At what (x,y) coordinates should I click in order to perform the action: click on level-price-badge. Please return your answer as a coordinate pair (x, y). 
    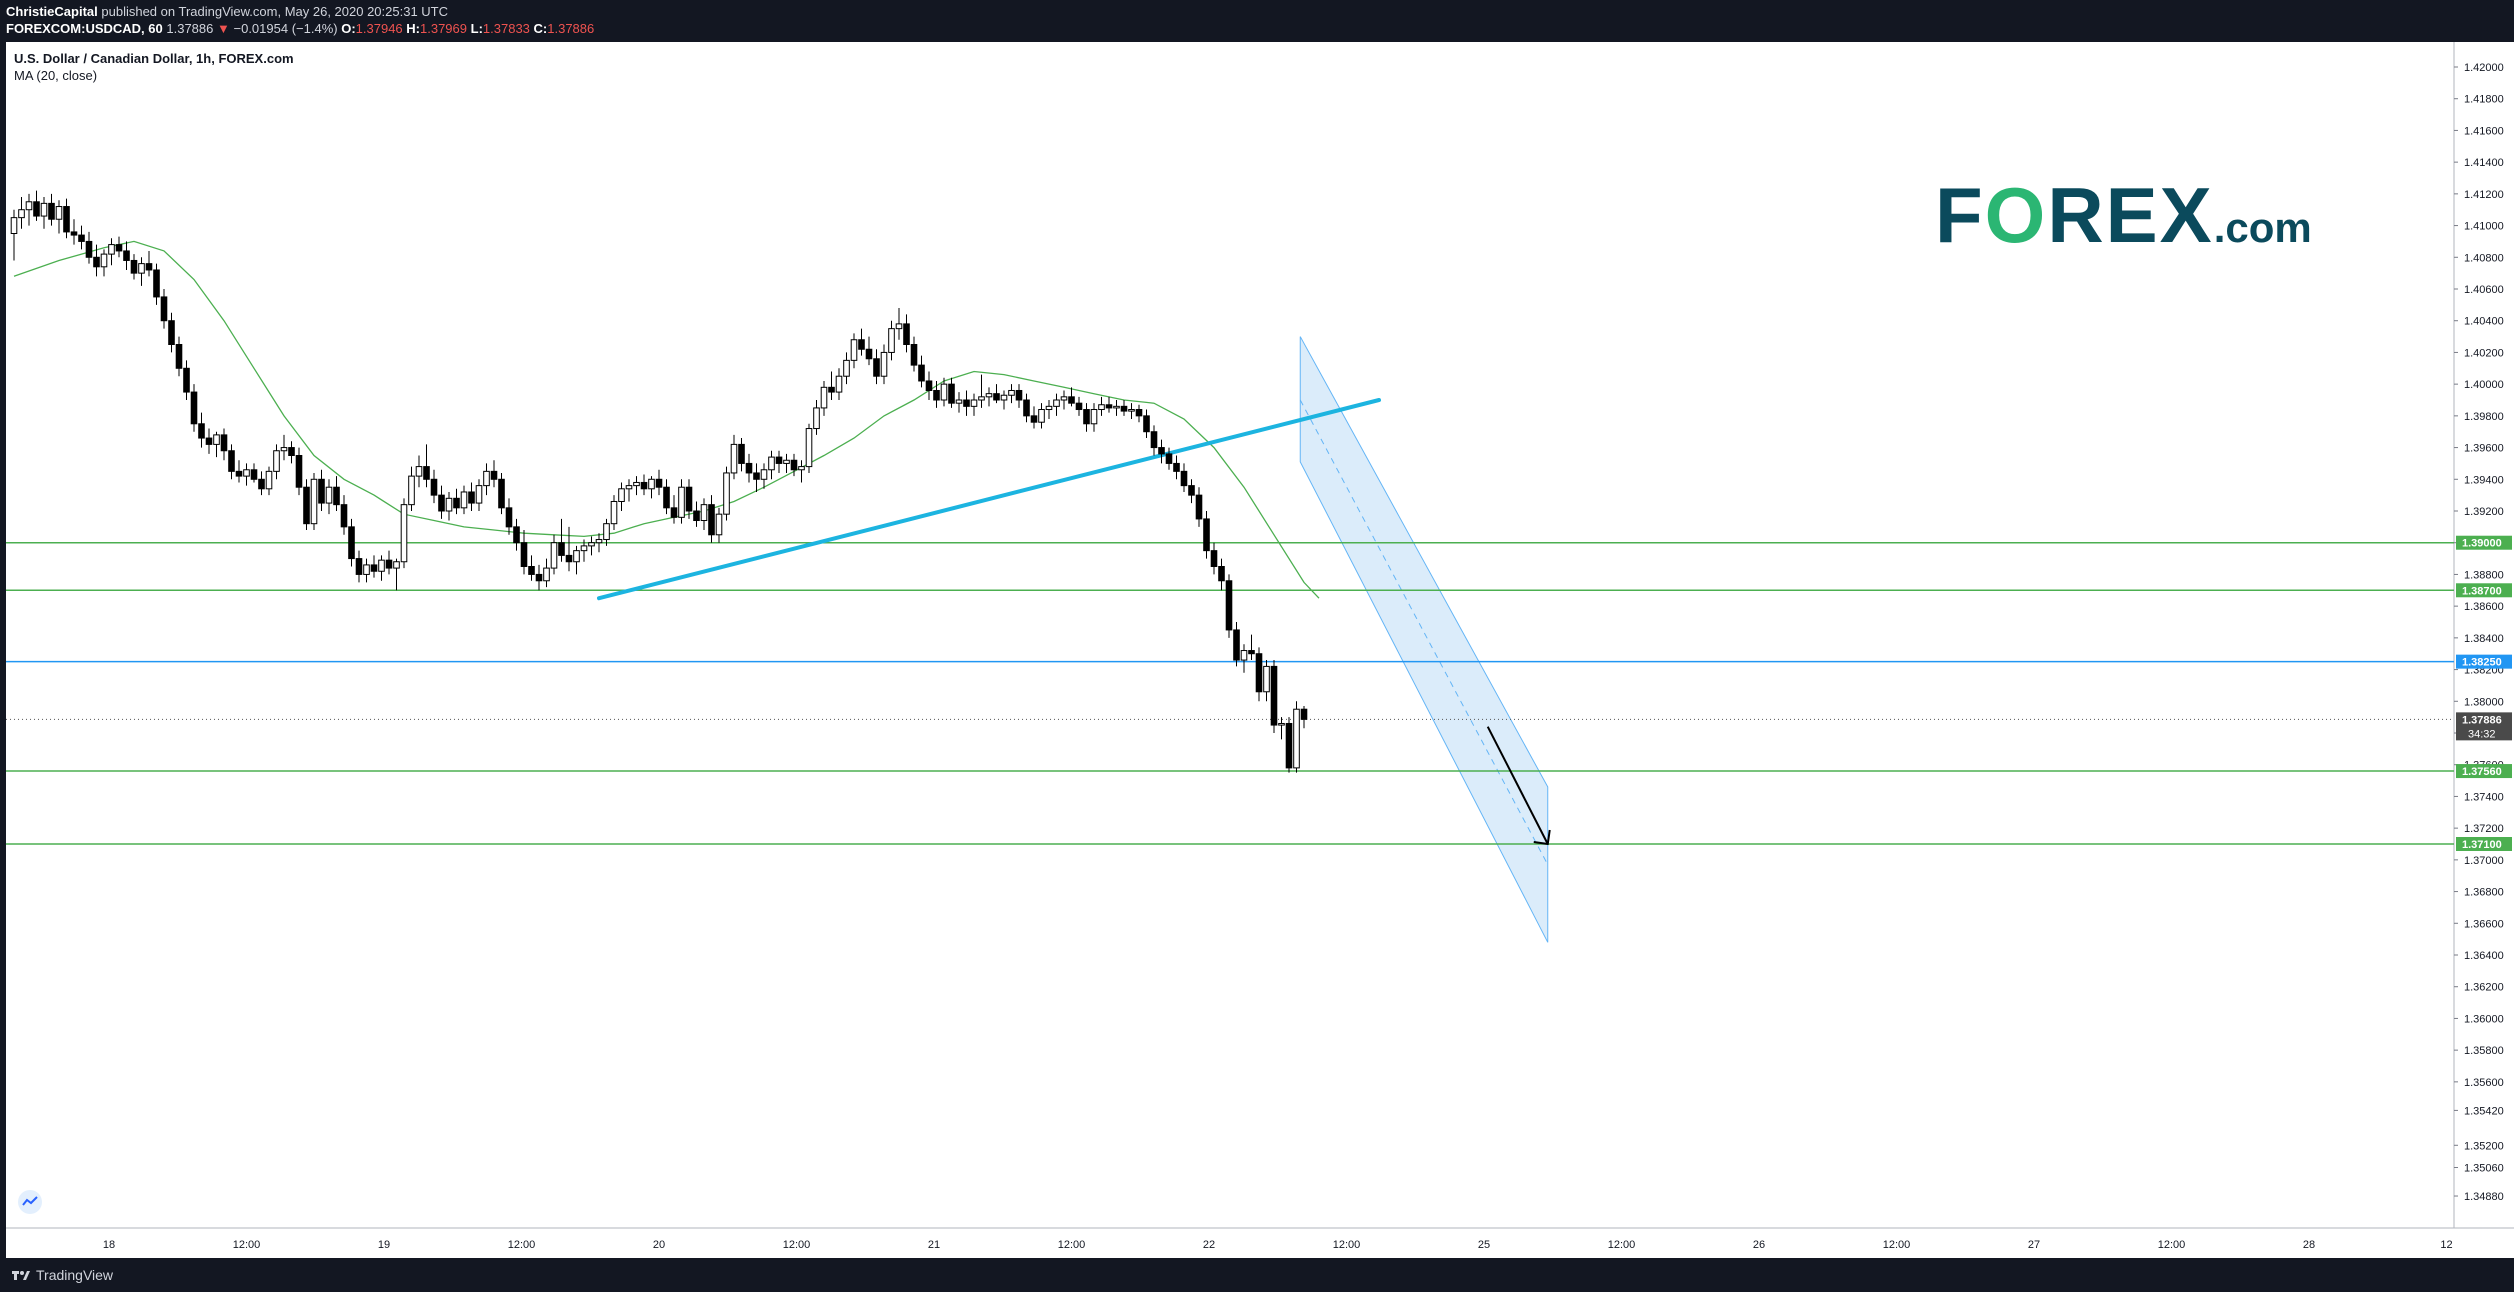
    Looking at the image, I should click on (2484, 590).